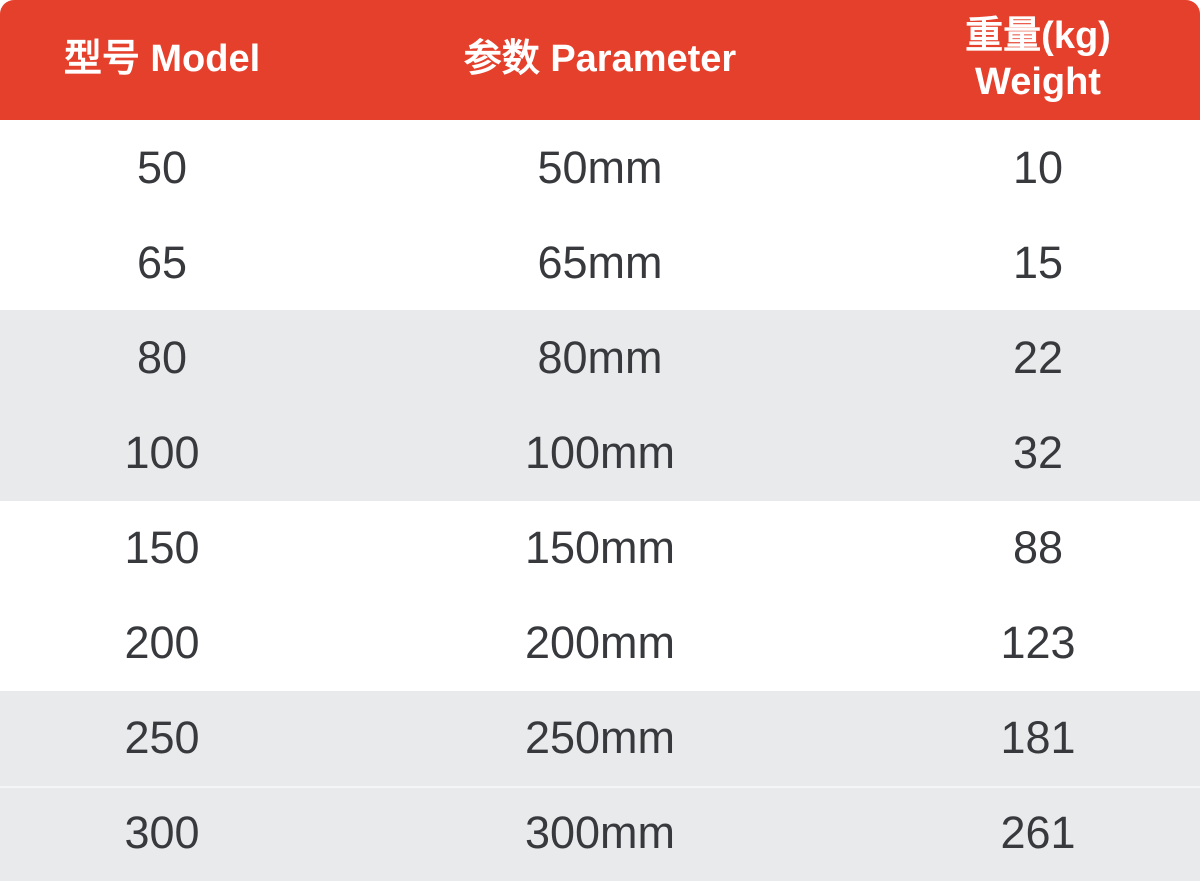  I want to click on header-cell-model: 型号 Model, so click(162, 60).